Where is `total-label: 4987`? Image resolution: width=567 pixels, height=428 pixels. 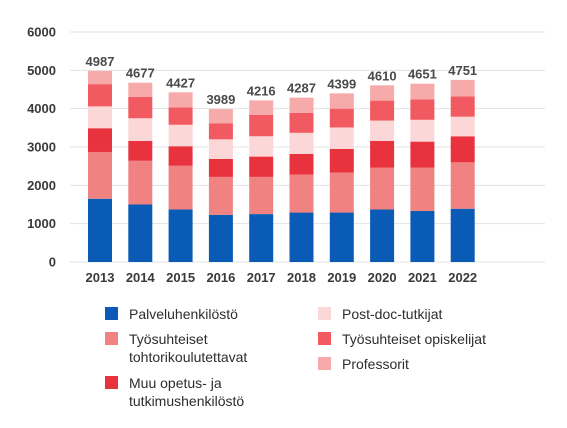 total-label: 4987 is located at coordinates (100, 61).